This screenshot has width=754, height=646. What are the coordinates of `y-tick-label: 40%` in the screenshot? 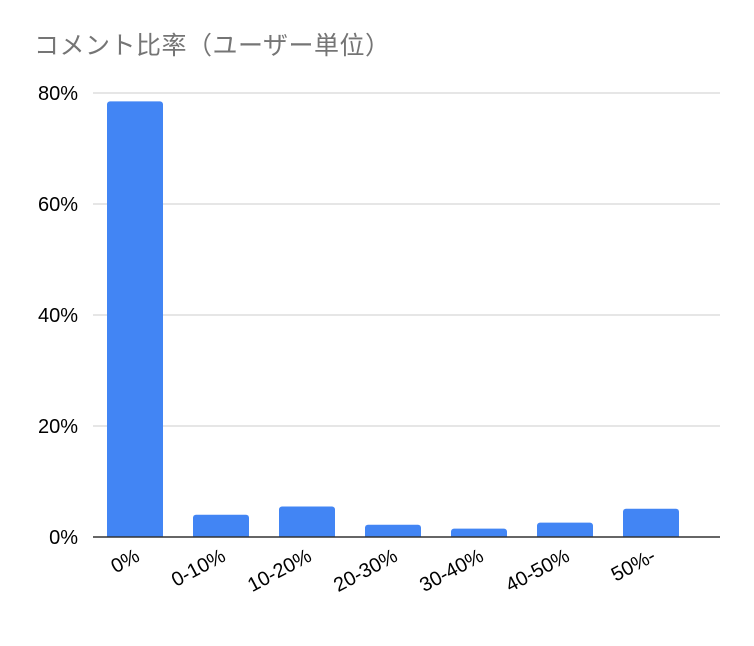 It's located at (58, 316).